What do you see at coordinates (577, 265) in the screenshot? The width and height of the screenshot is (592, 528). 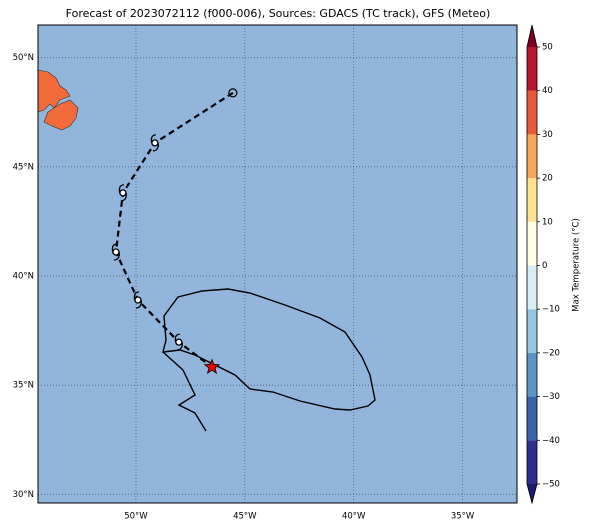 I see `colorbar-label: Max Temperature (°C)` at bounding box center [577, 265].